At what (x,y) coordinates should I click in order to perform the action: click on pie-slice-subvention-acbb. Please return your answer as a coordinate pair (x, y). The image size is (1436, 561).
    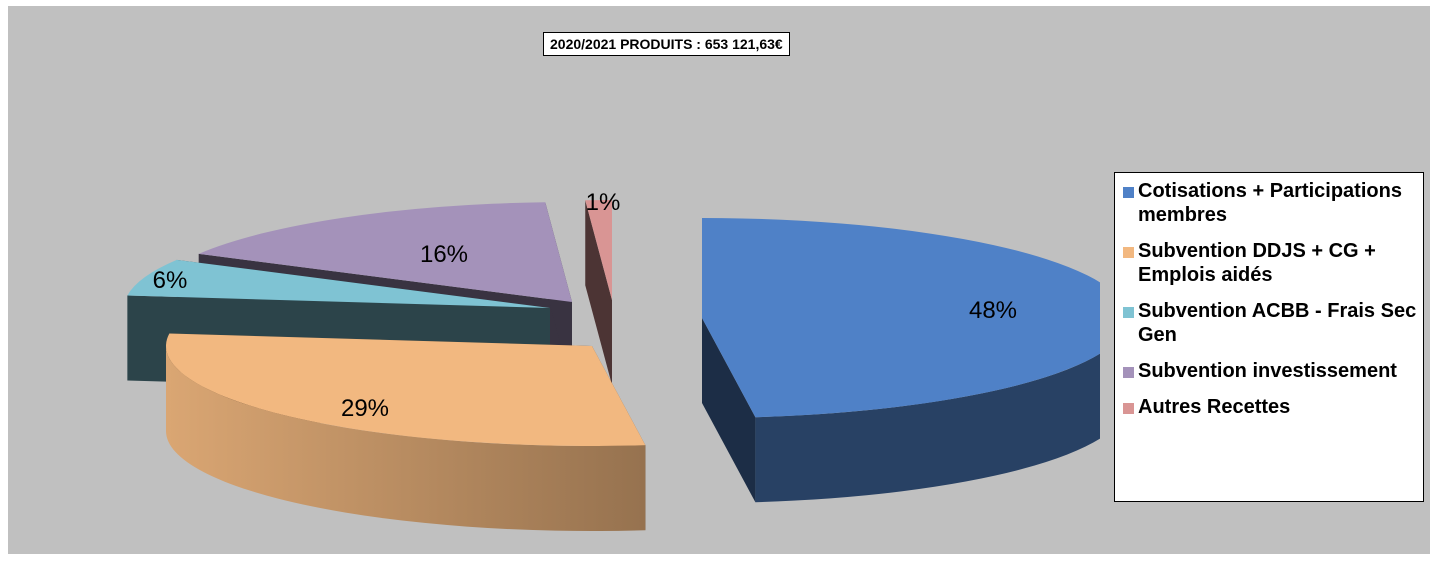
    Looking at the image, I should click on (339, 283).